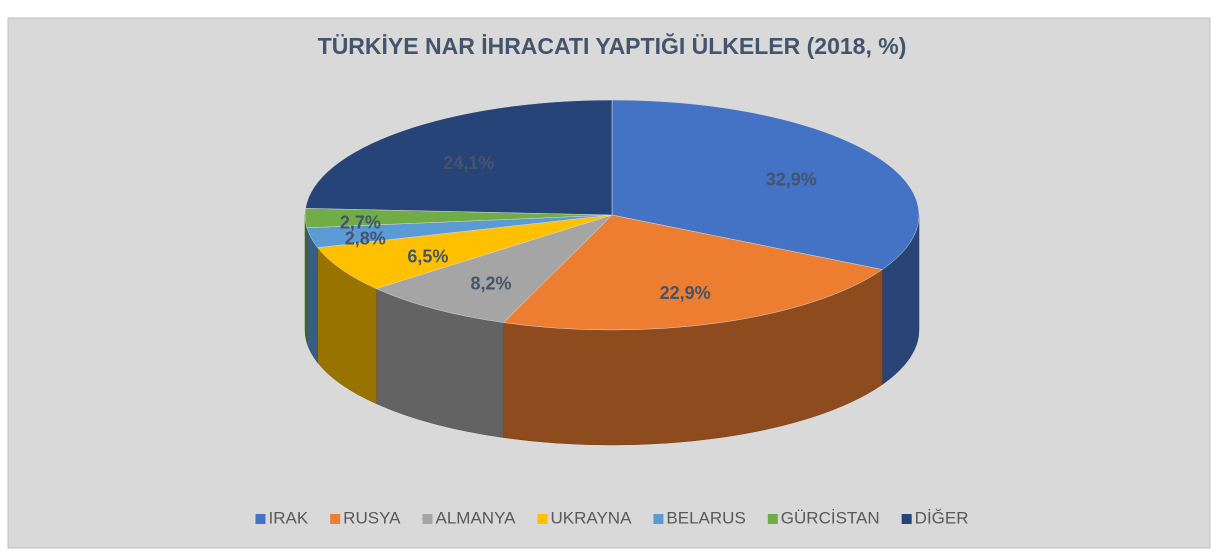 This screenshot has height=554, width=1217. I want to click on data-label: 32,9%, so click(791, 180).